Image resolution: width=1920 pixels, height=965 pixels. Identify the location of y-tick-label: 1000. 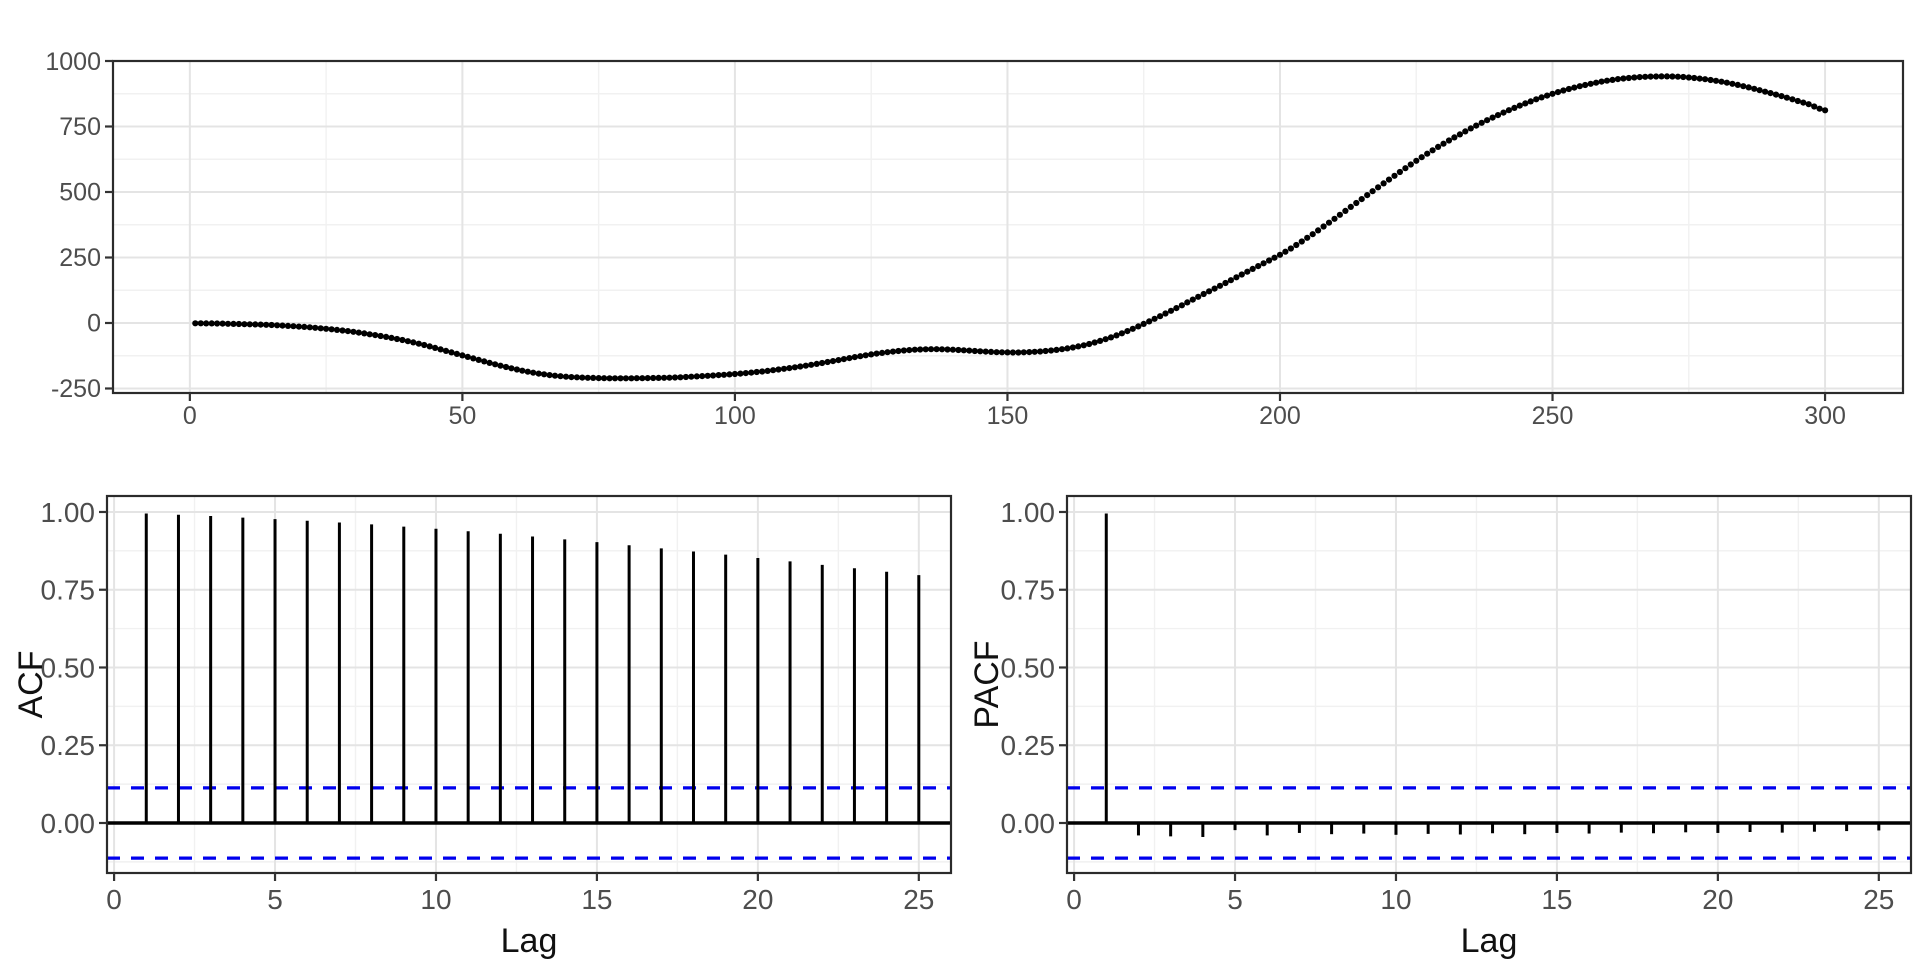
(73, 62).